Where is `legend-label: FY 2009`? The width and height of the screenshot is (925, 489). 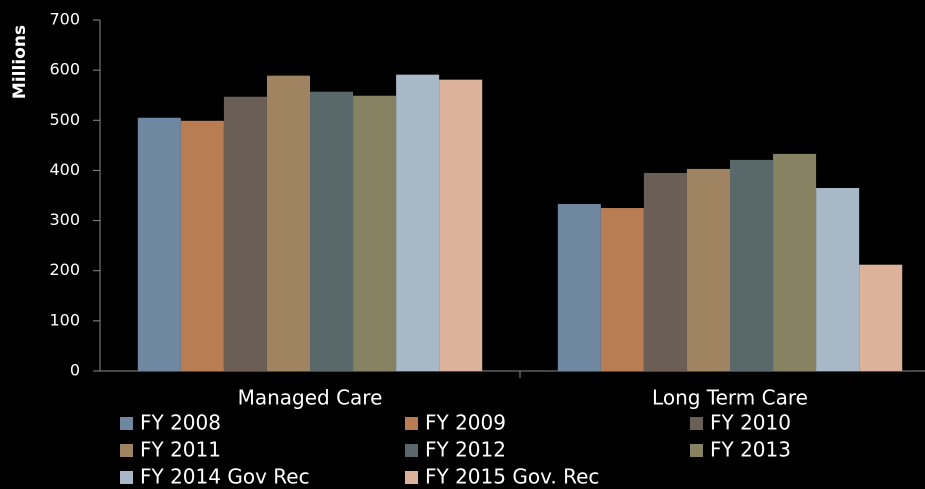 legend-label: FY 2009 is located at coordinates (465, 423).